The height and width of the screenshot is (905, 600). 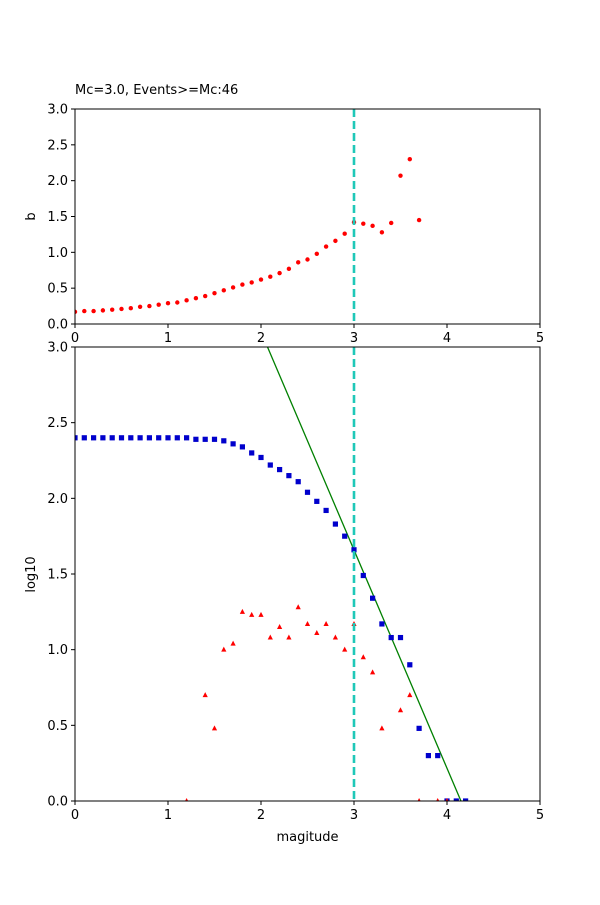 I want to click on chart-title: Mc=3.0, Events>=Mc:46, so click(x=156, y=90).